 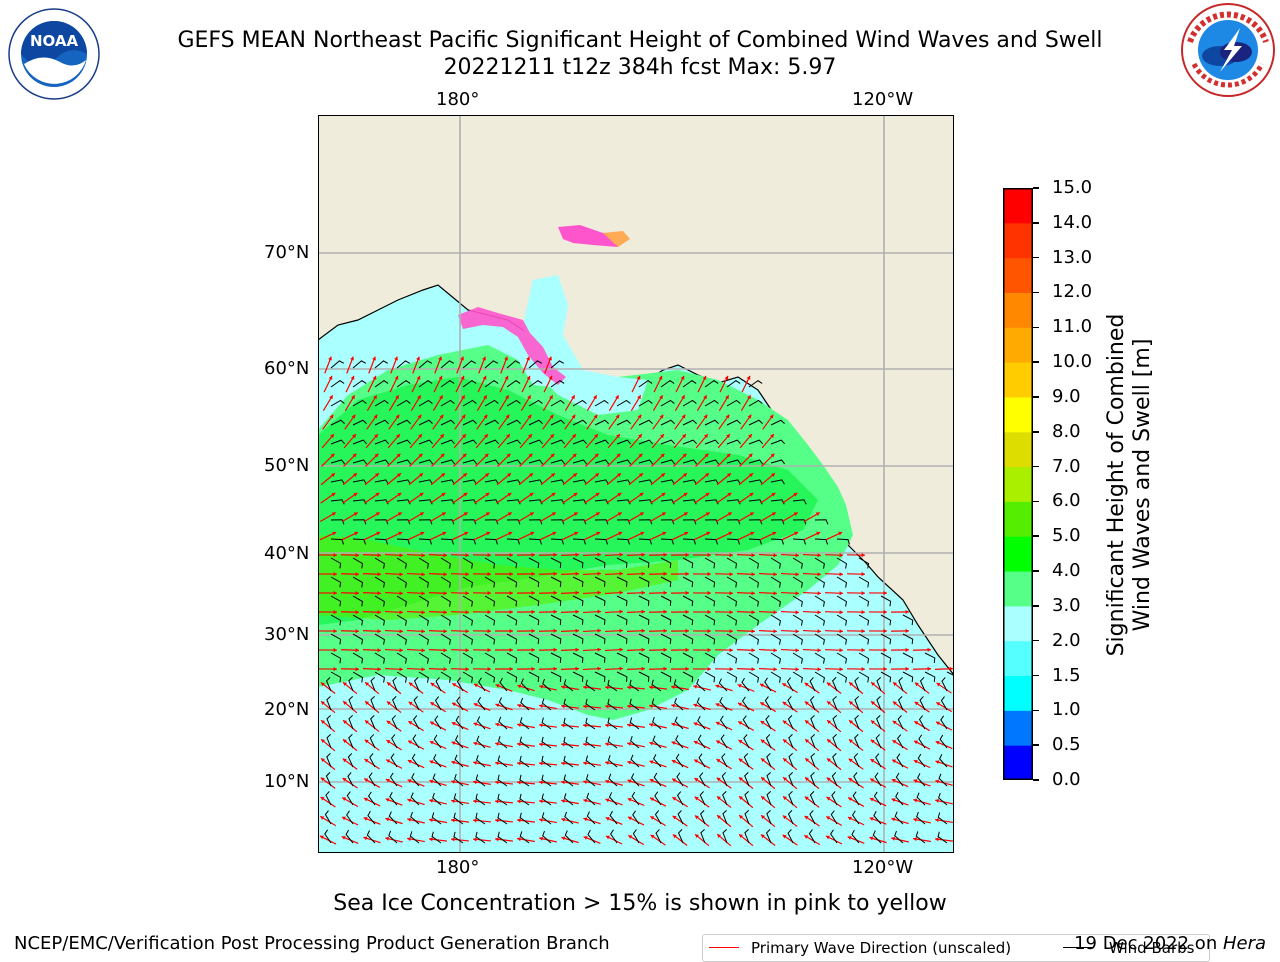 What do you see at coordinates (640, 68) in the screenshot?
I see `chart-title-line2: 20221211 t12z 384h fcst Max: 5.97` at bounding box center [640, 68].